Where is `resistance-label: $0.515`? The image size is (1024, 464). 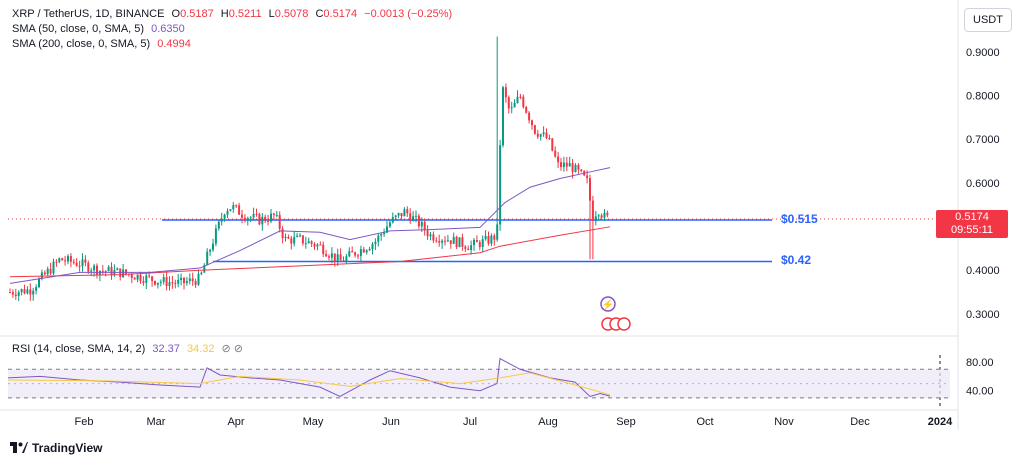 resistance-label: $0.515 is located at coordinates (799, 219).